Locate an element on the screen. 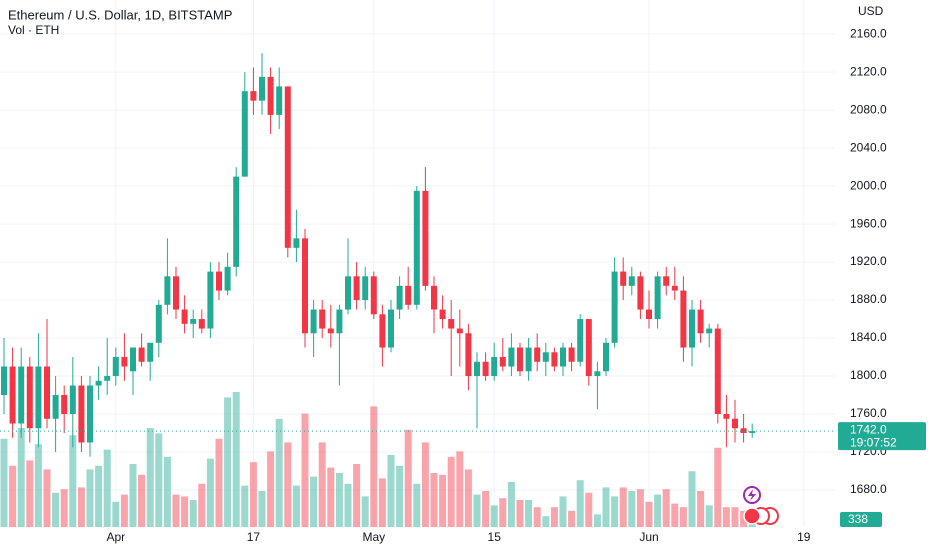 The width and height of the screenshot is (932, 550). y-tick-label: 1960.0 is located at coordinates (868, 223).